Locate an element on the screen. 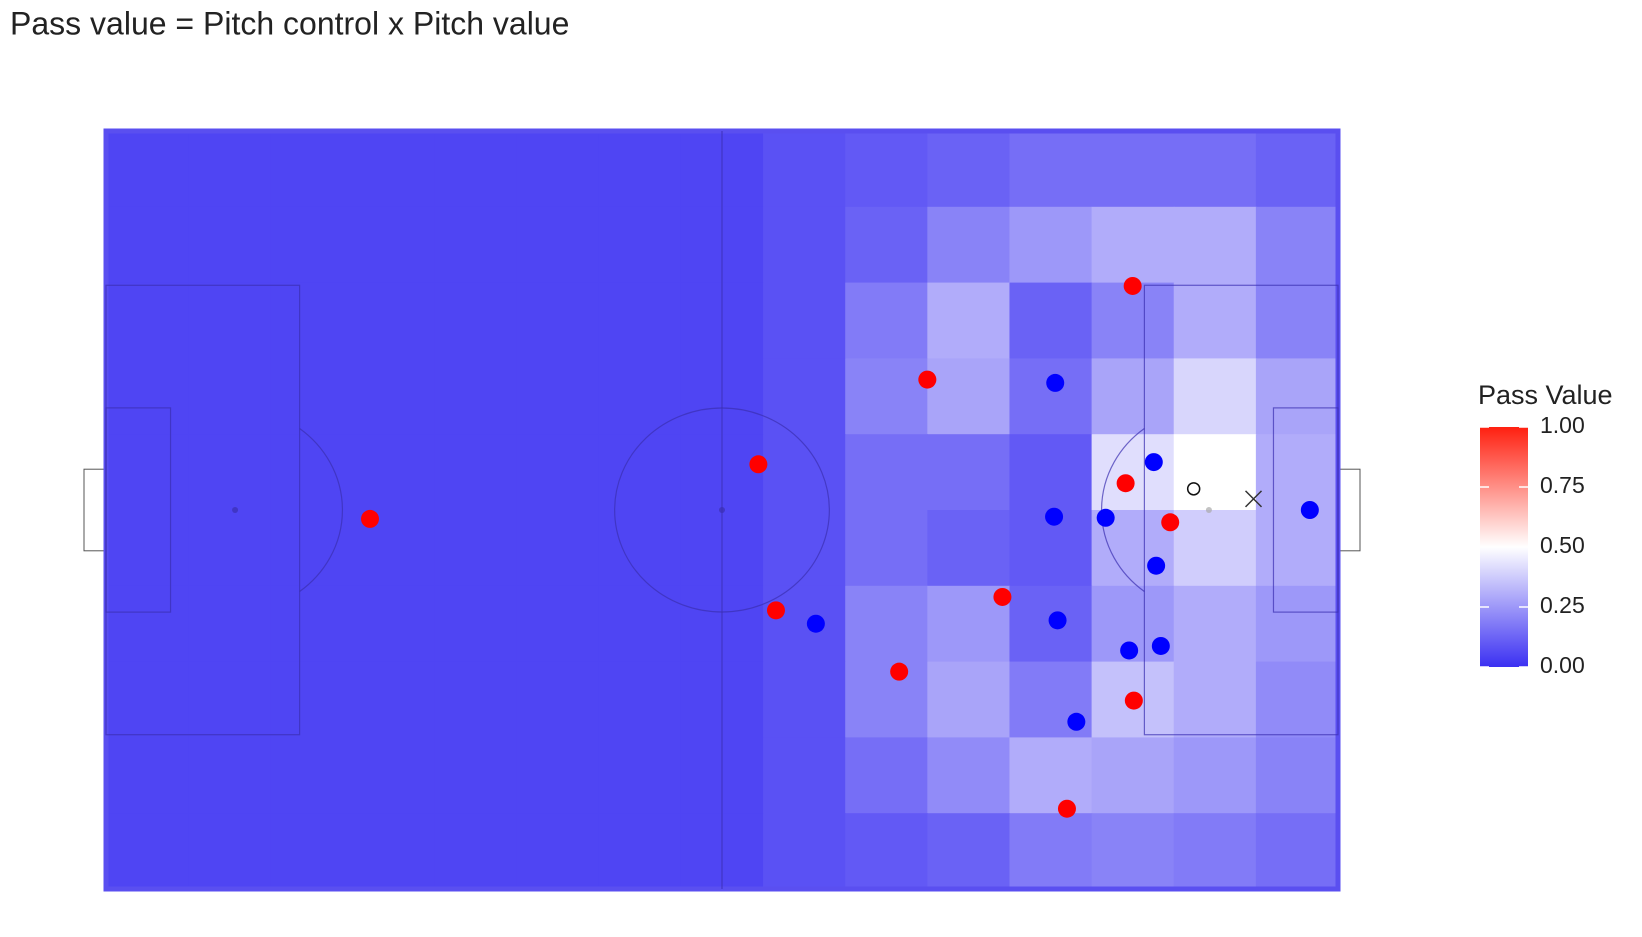  colorbar-tick-label: 0.50 is located at coordinates (1562, 545).